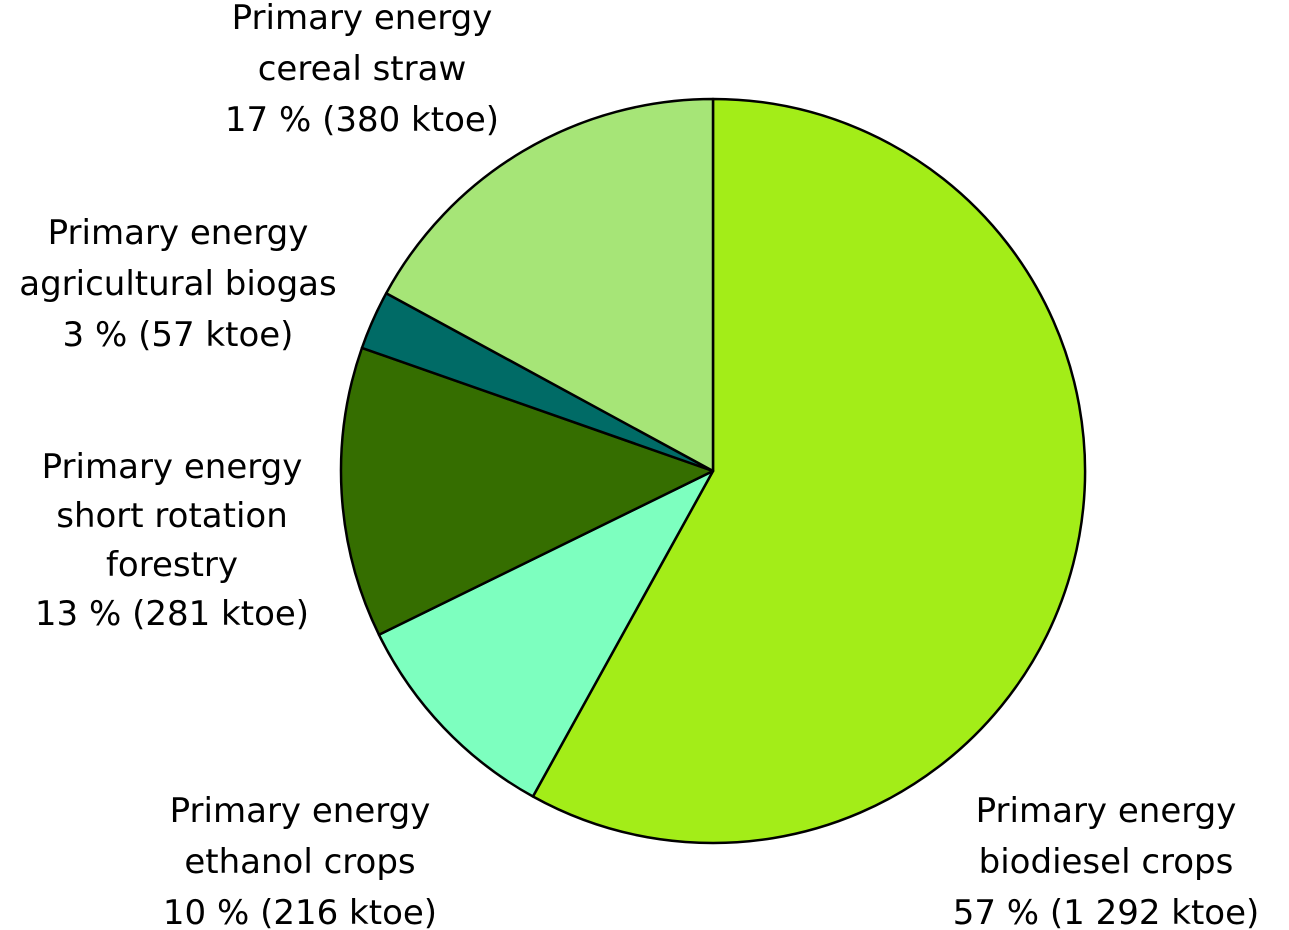 This screenshot has height=930, width=1289. Describe the element at coordinates (1106, 911) in the screenshot. I see `slice-label-line: 57 % (1 292 ktoe)` at that location.